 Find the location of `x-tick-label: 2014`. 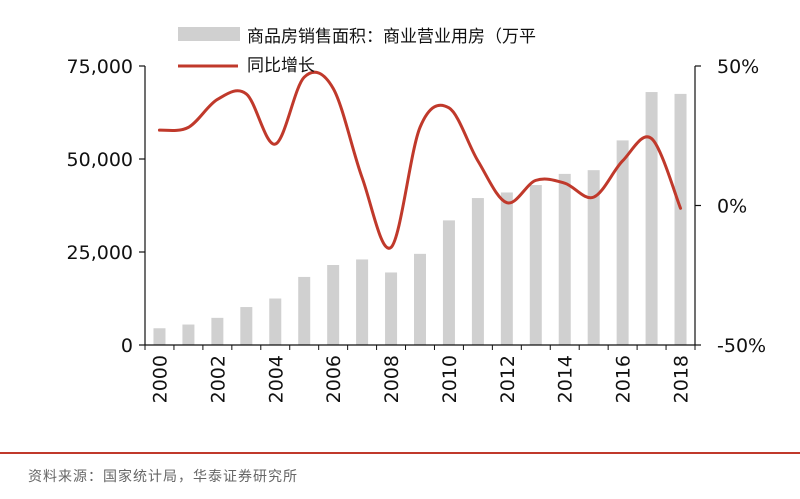

x-tick-label: 2014 is located at coordinates (566, 379).